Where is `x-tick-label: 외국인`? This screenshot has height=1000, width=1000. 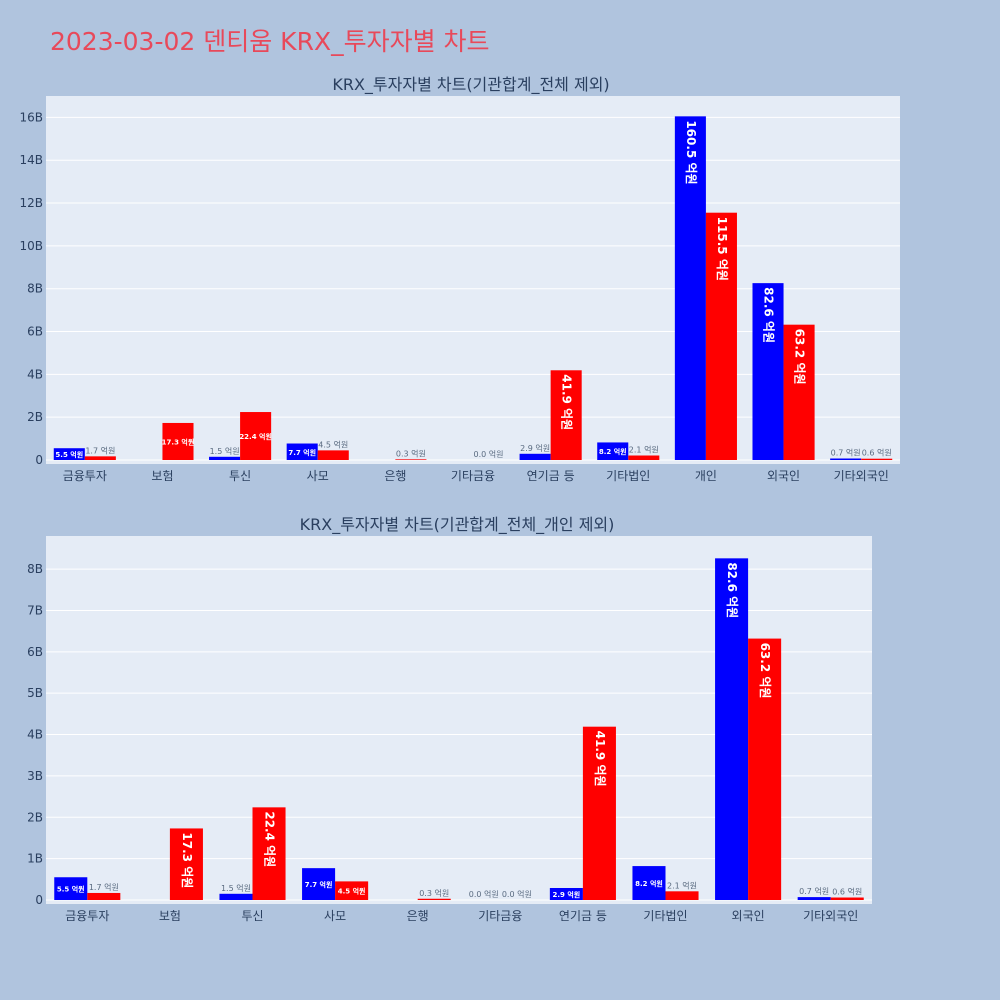 x-tick-label: 외국인 is located at coordinates (783, 476).